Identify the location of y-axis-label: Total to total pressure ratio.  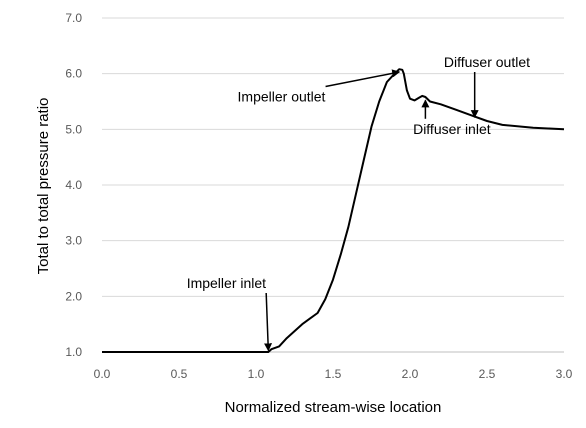
(43, 186).